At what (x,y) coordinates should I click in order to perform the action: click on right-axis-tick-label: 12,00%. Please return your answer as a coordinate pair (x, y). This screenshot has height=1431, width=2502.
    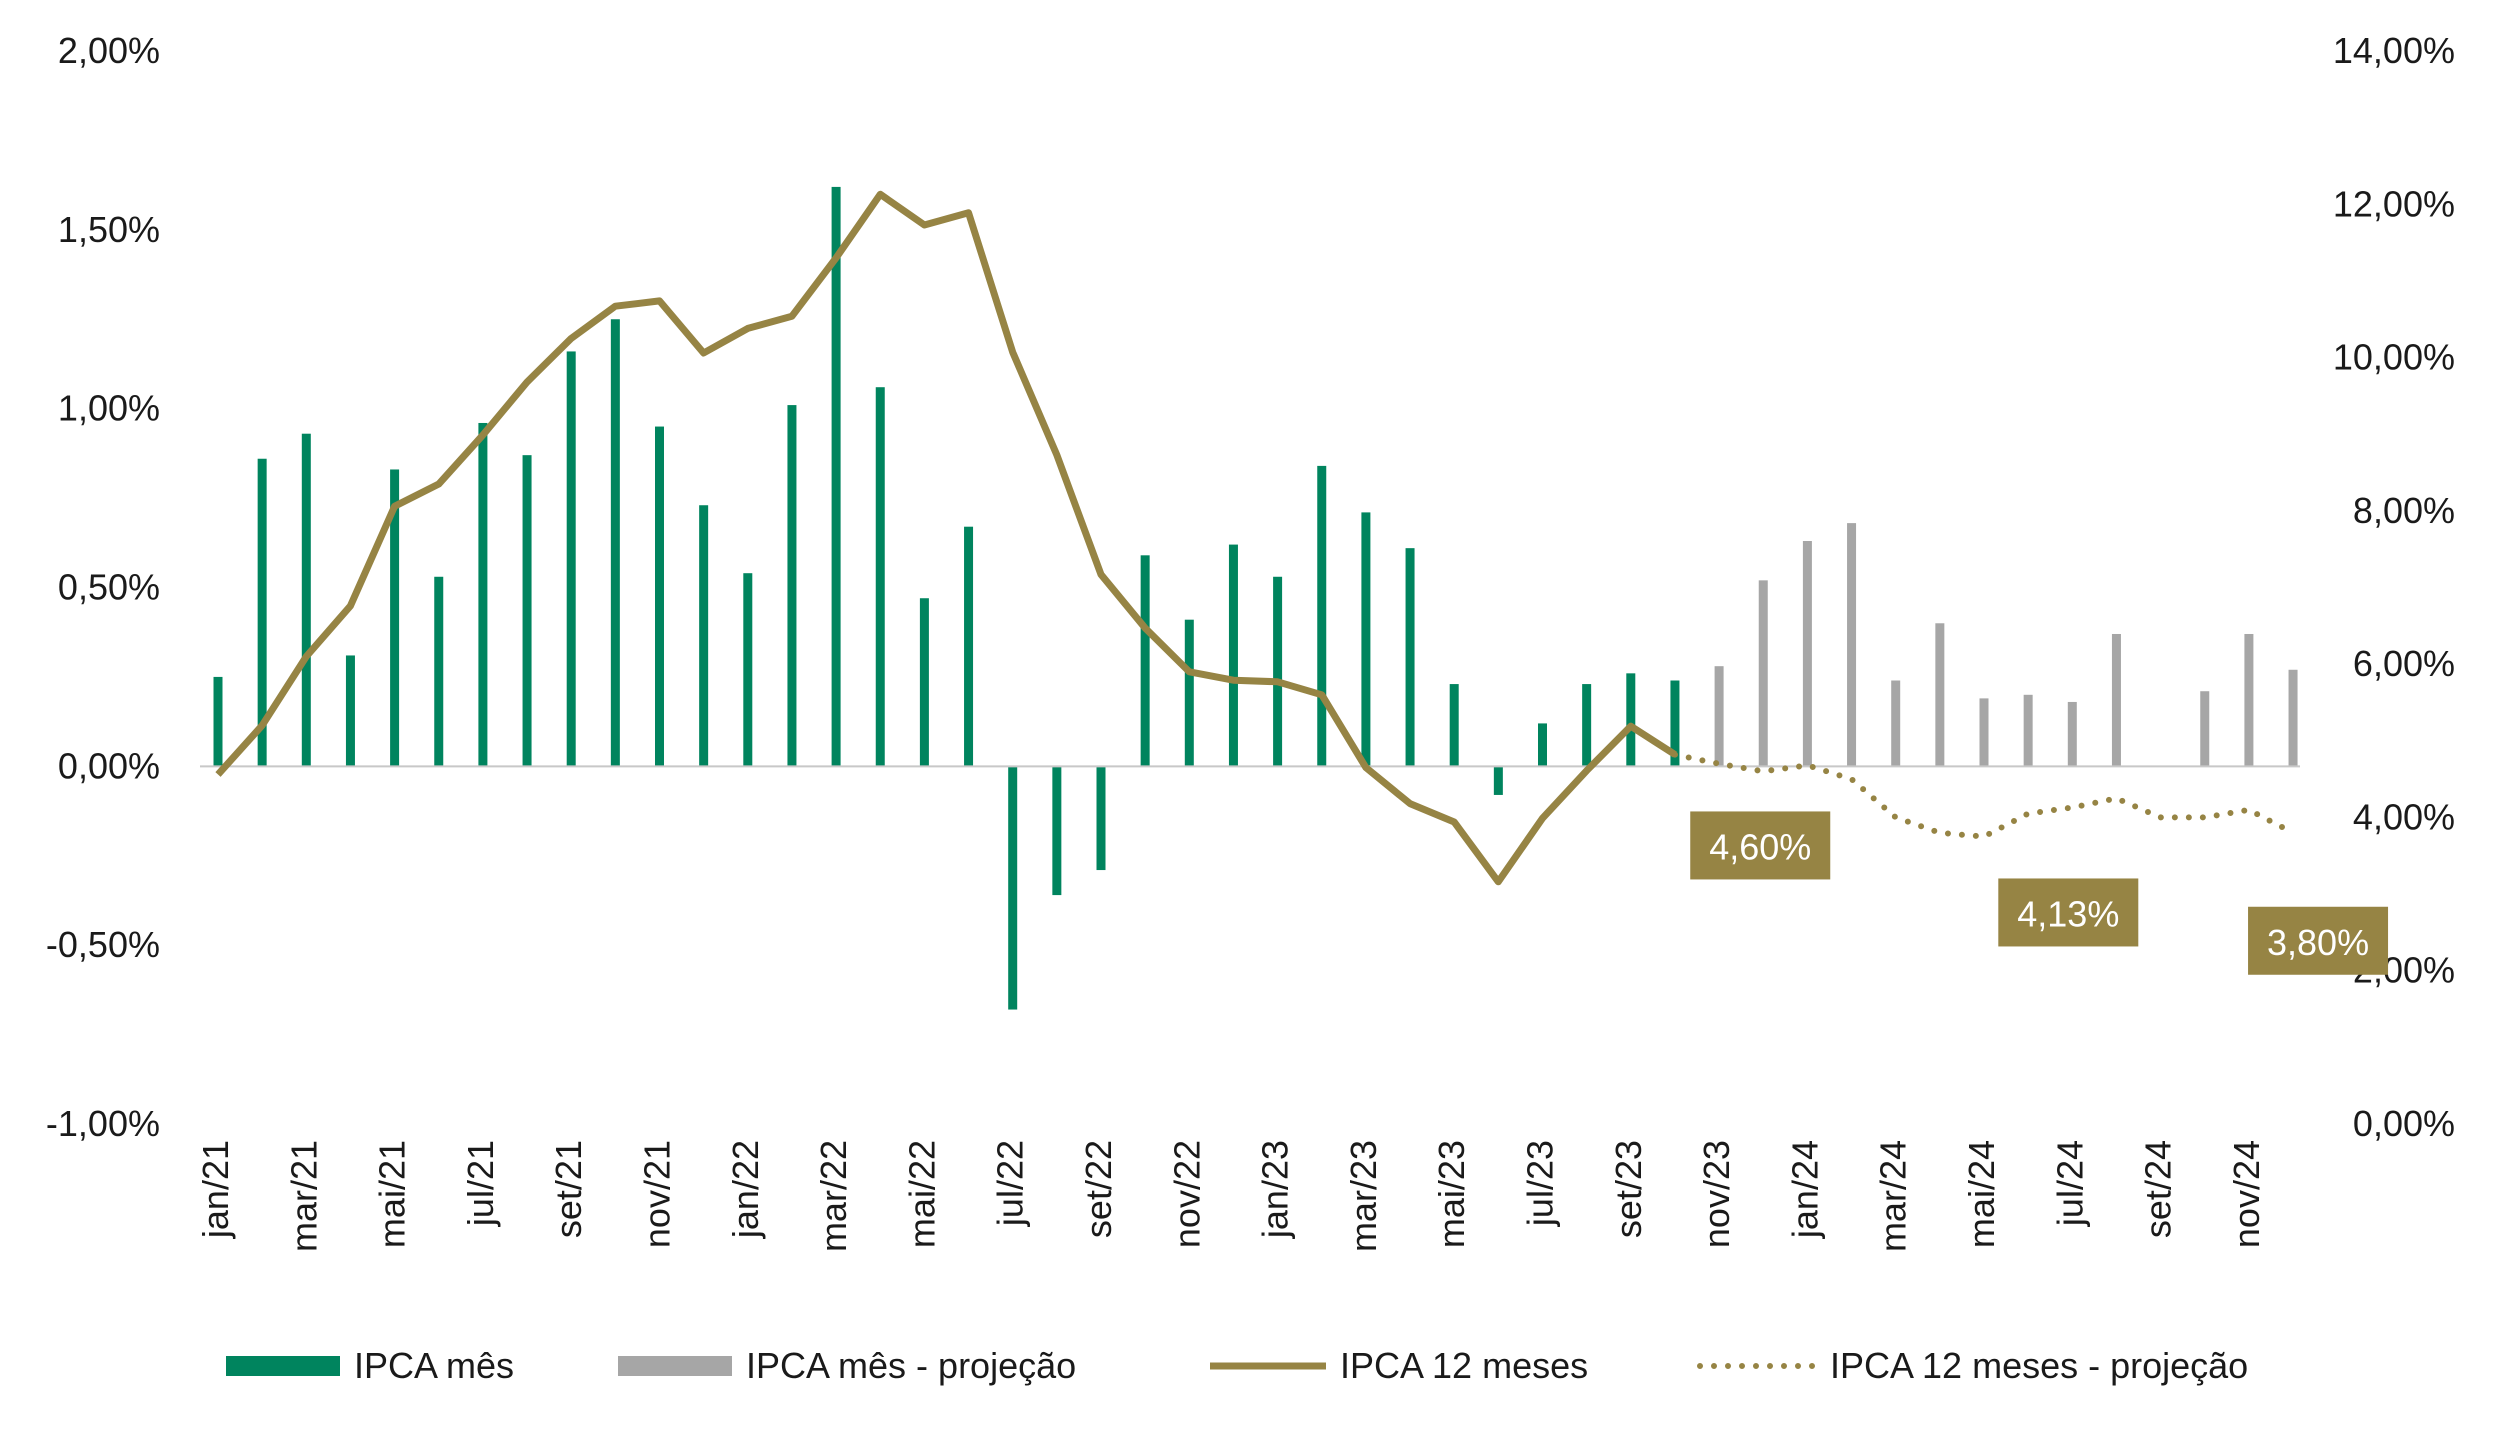
    Looking at the image, I should click on (2394, 203).